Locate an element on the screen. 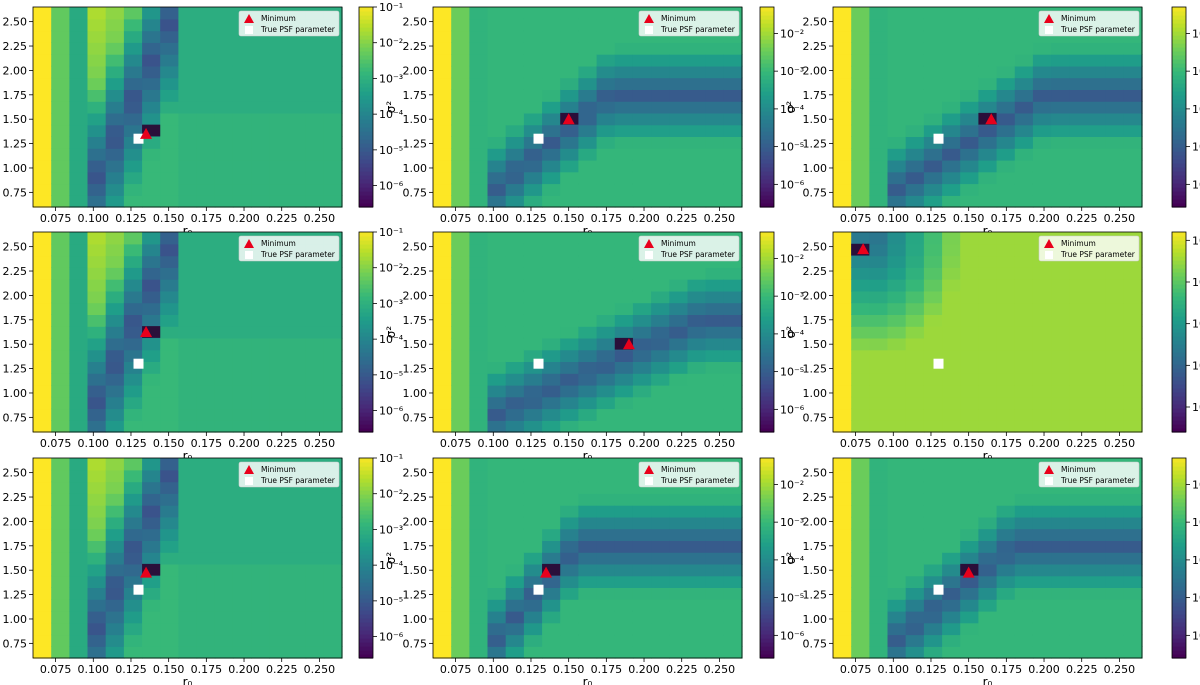  x-tick-label: 0.125 is located at coordinates (131, 218).